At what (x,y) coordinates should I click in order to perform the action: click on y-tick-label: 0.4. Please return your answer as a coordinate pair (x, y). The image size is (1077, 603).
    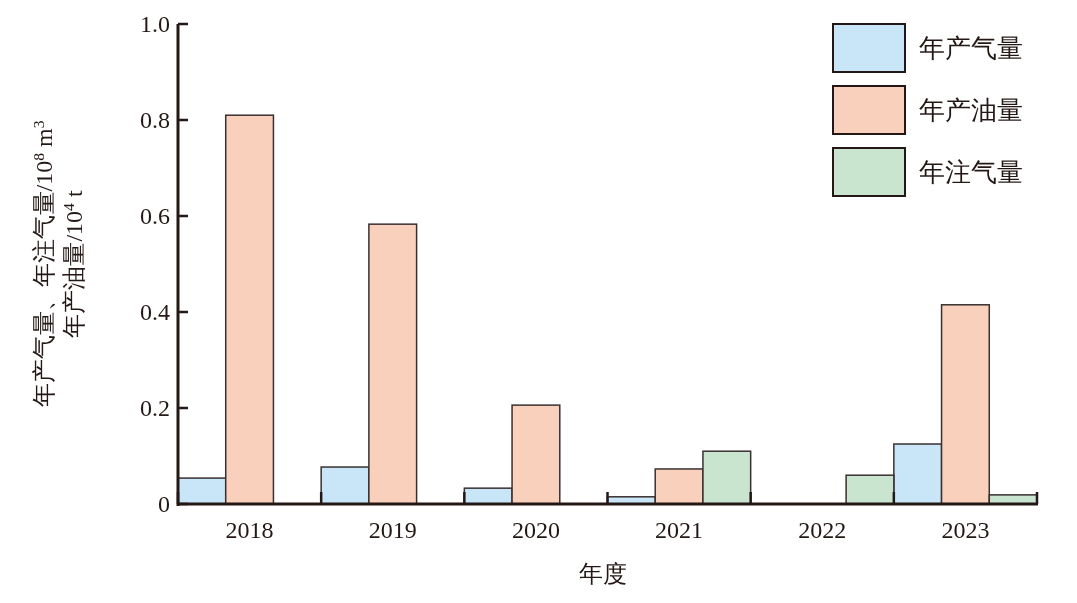
    Looking at the image, I should click on (155, 312).